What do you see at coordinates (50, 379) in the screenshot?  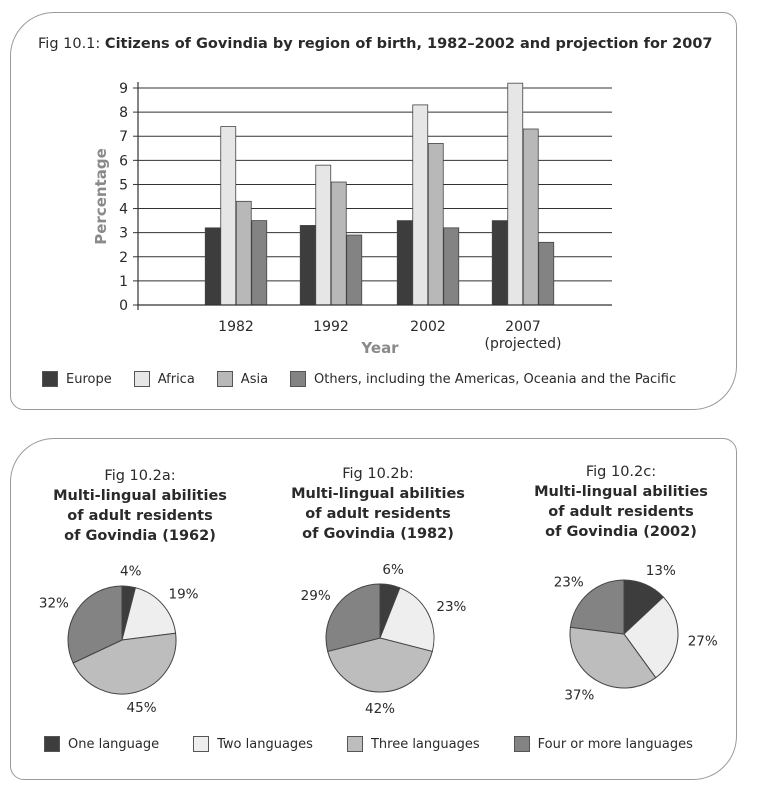 I see `legend-swatch-europe` at bounding box center [50, 379].